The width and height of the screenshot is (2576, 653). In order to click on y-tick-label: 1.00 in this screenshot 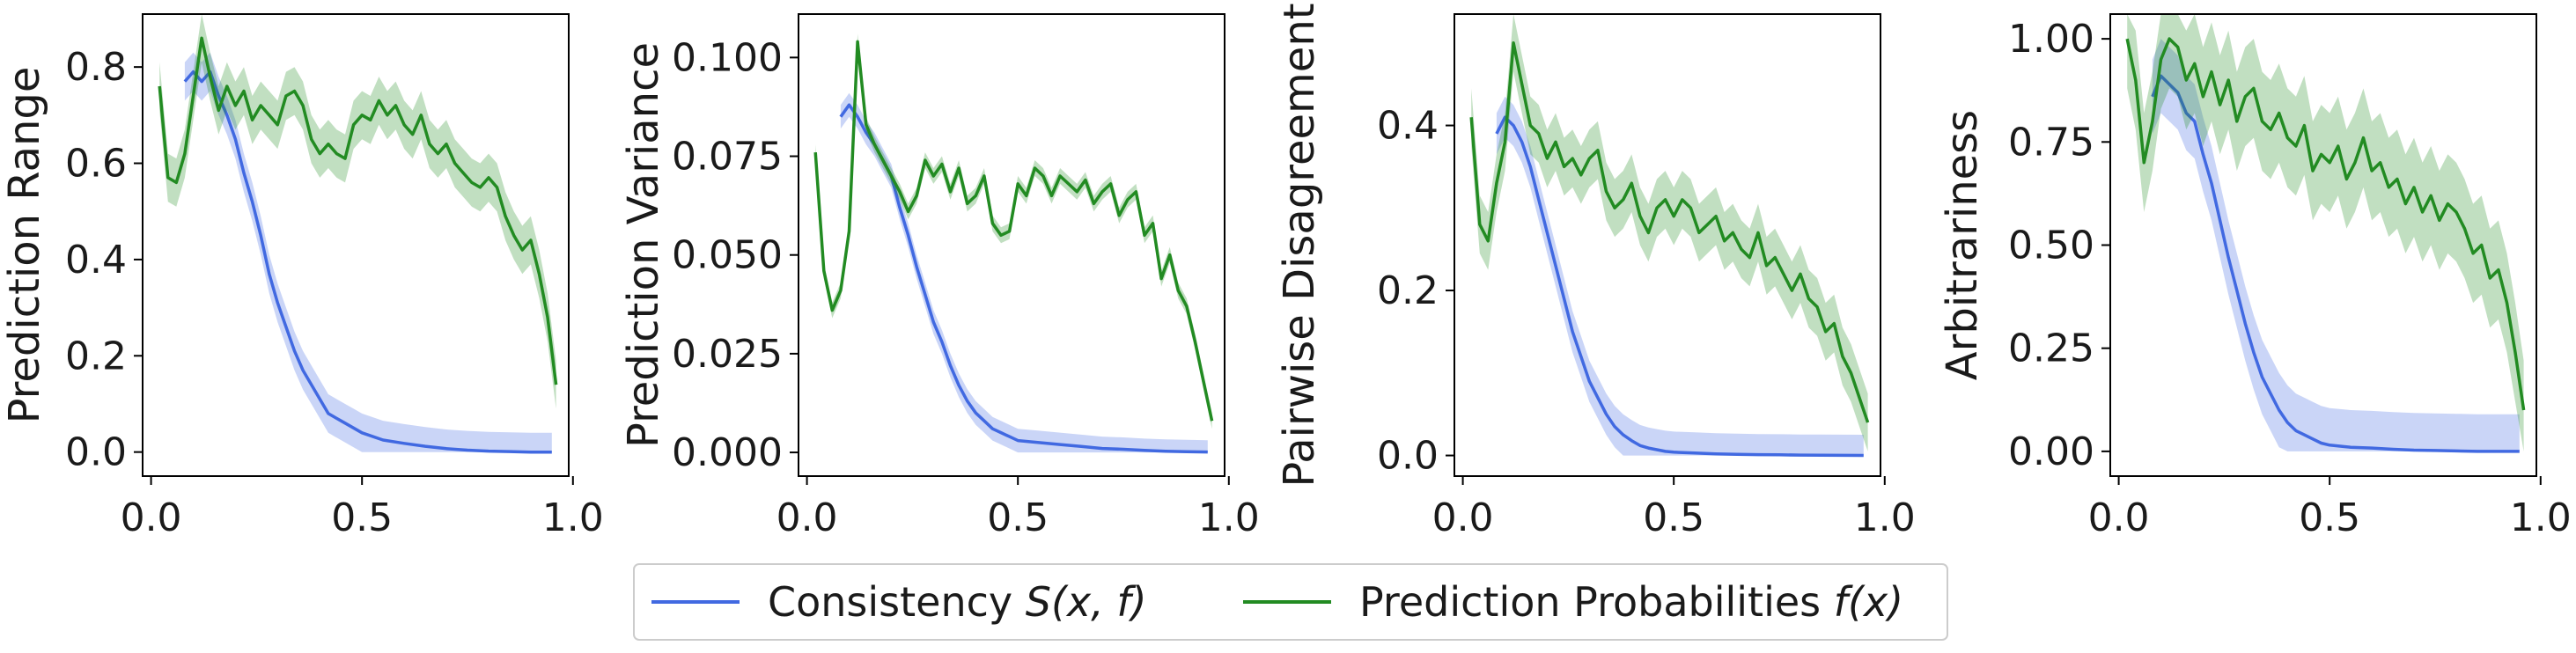, I will do `click(2051, 39)`.